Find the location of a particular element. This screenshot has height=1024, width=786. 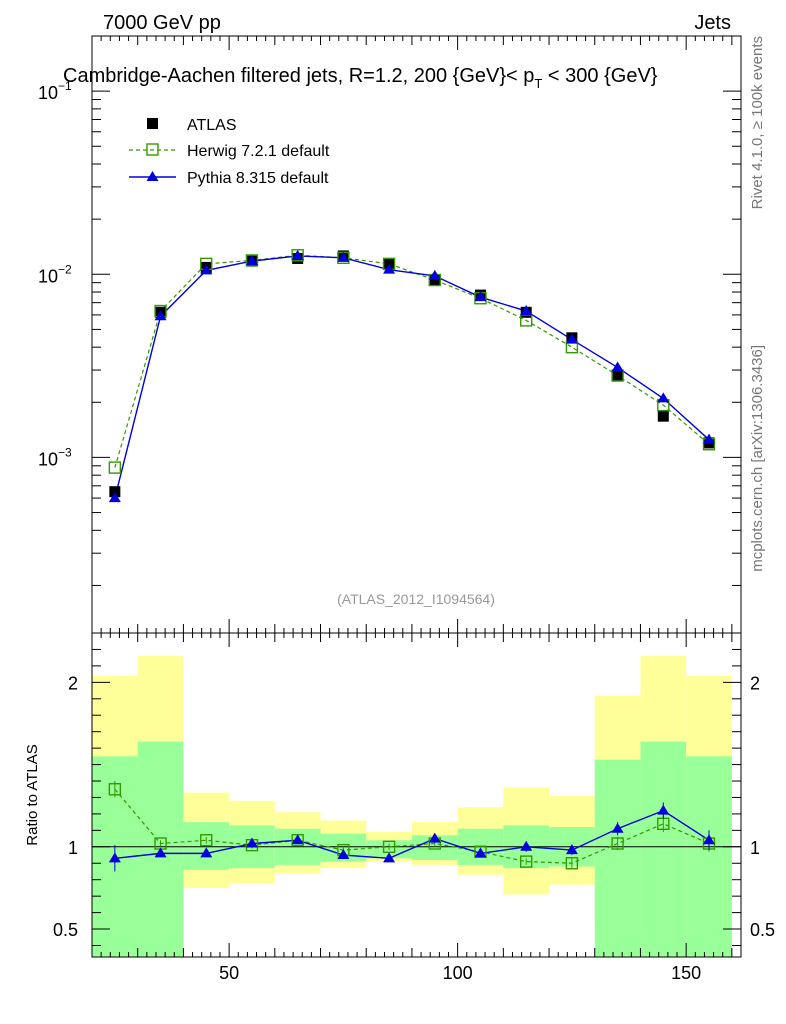

header-right: Jets is located at coordinates (712, 23).